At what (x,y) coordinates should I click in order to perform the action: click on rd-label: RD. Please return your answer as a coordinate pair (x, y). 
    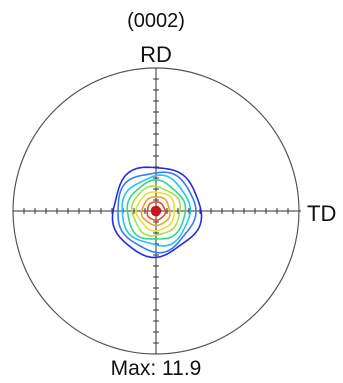
    Looking at the image, I should click on (156, 54).